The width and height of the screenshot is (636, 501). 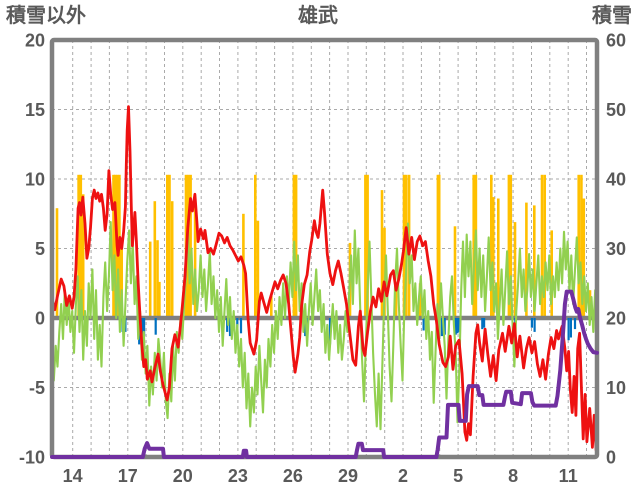 What do you see at coordinates (513, 476) in the screenshot?
I see `x-tick-label: 8` at bounding box center [513, 476].